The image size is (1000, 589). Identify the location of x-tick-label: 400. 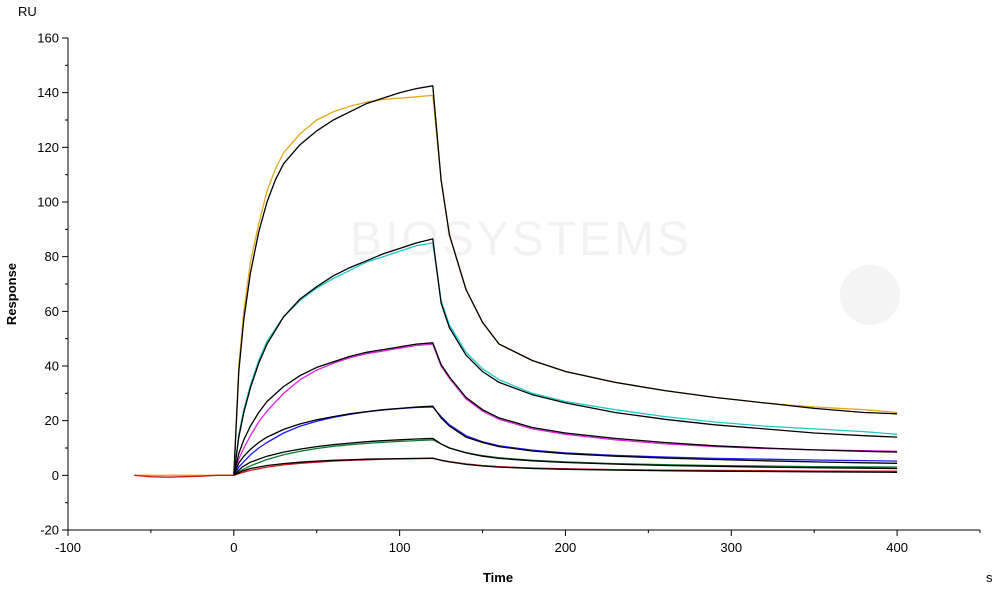
(897, 547).